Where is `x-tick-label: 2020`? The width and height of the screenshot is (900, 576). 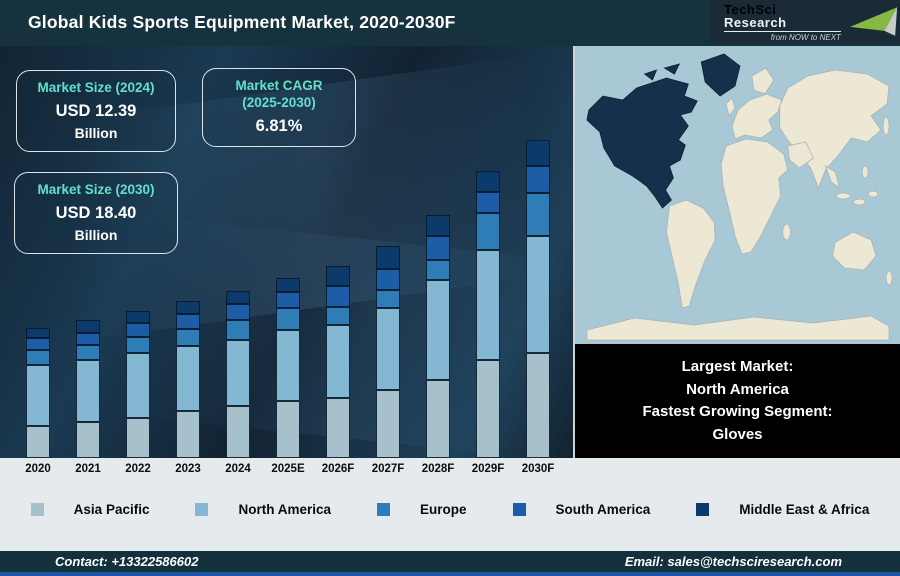
x-tick-label: 2020 is located at coordinates (38, 469).